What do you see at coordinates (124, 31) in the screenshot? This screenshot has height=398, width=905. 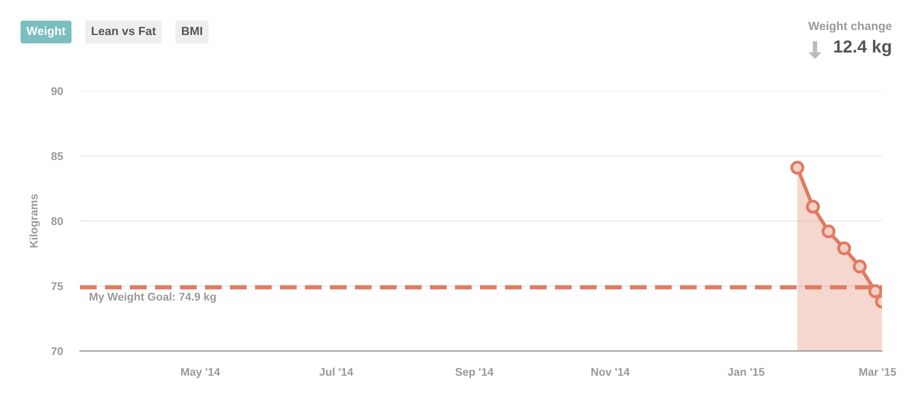 I see `text: Lean vs Fat` at bounding box center [124, 31].